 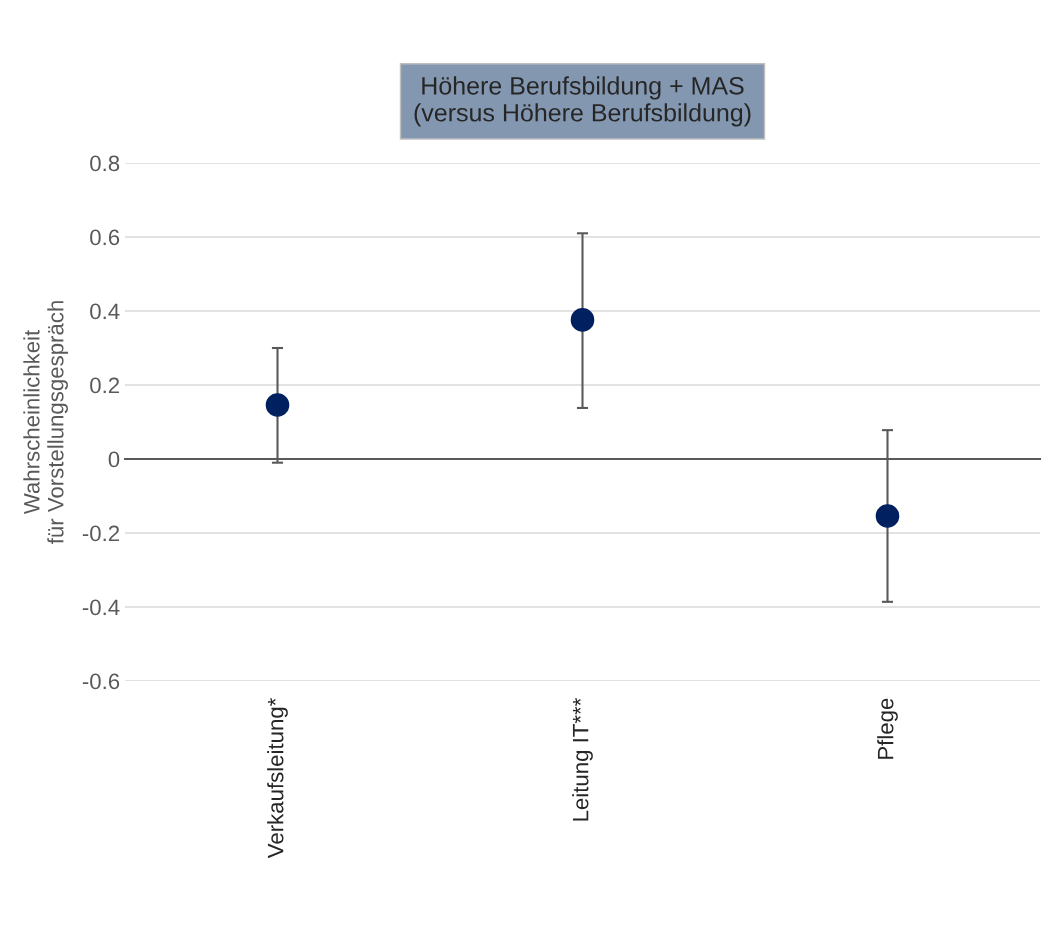 What do you see at coordinates (105, 237) in the screenshot?
I see `y-tick-label: 0.6` at bounding box center [105, 237].